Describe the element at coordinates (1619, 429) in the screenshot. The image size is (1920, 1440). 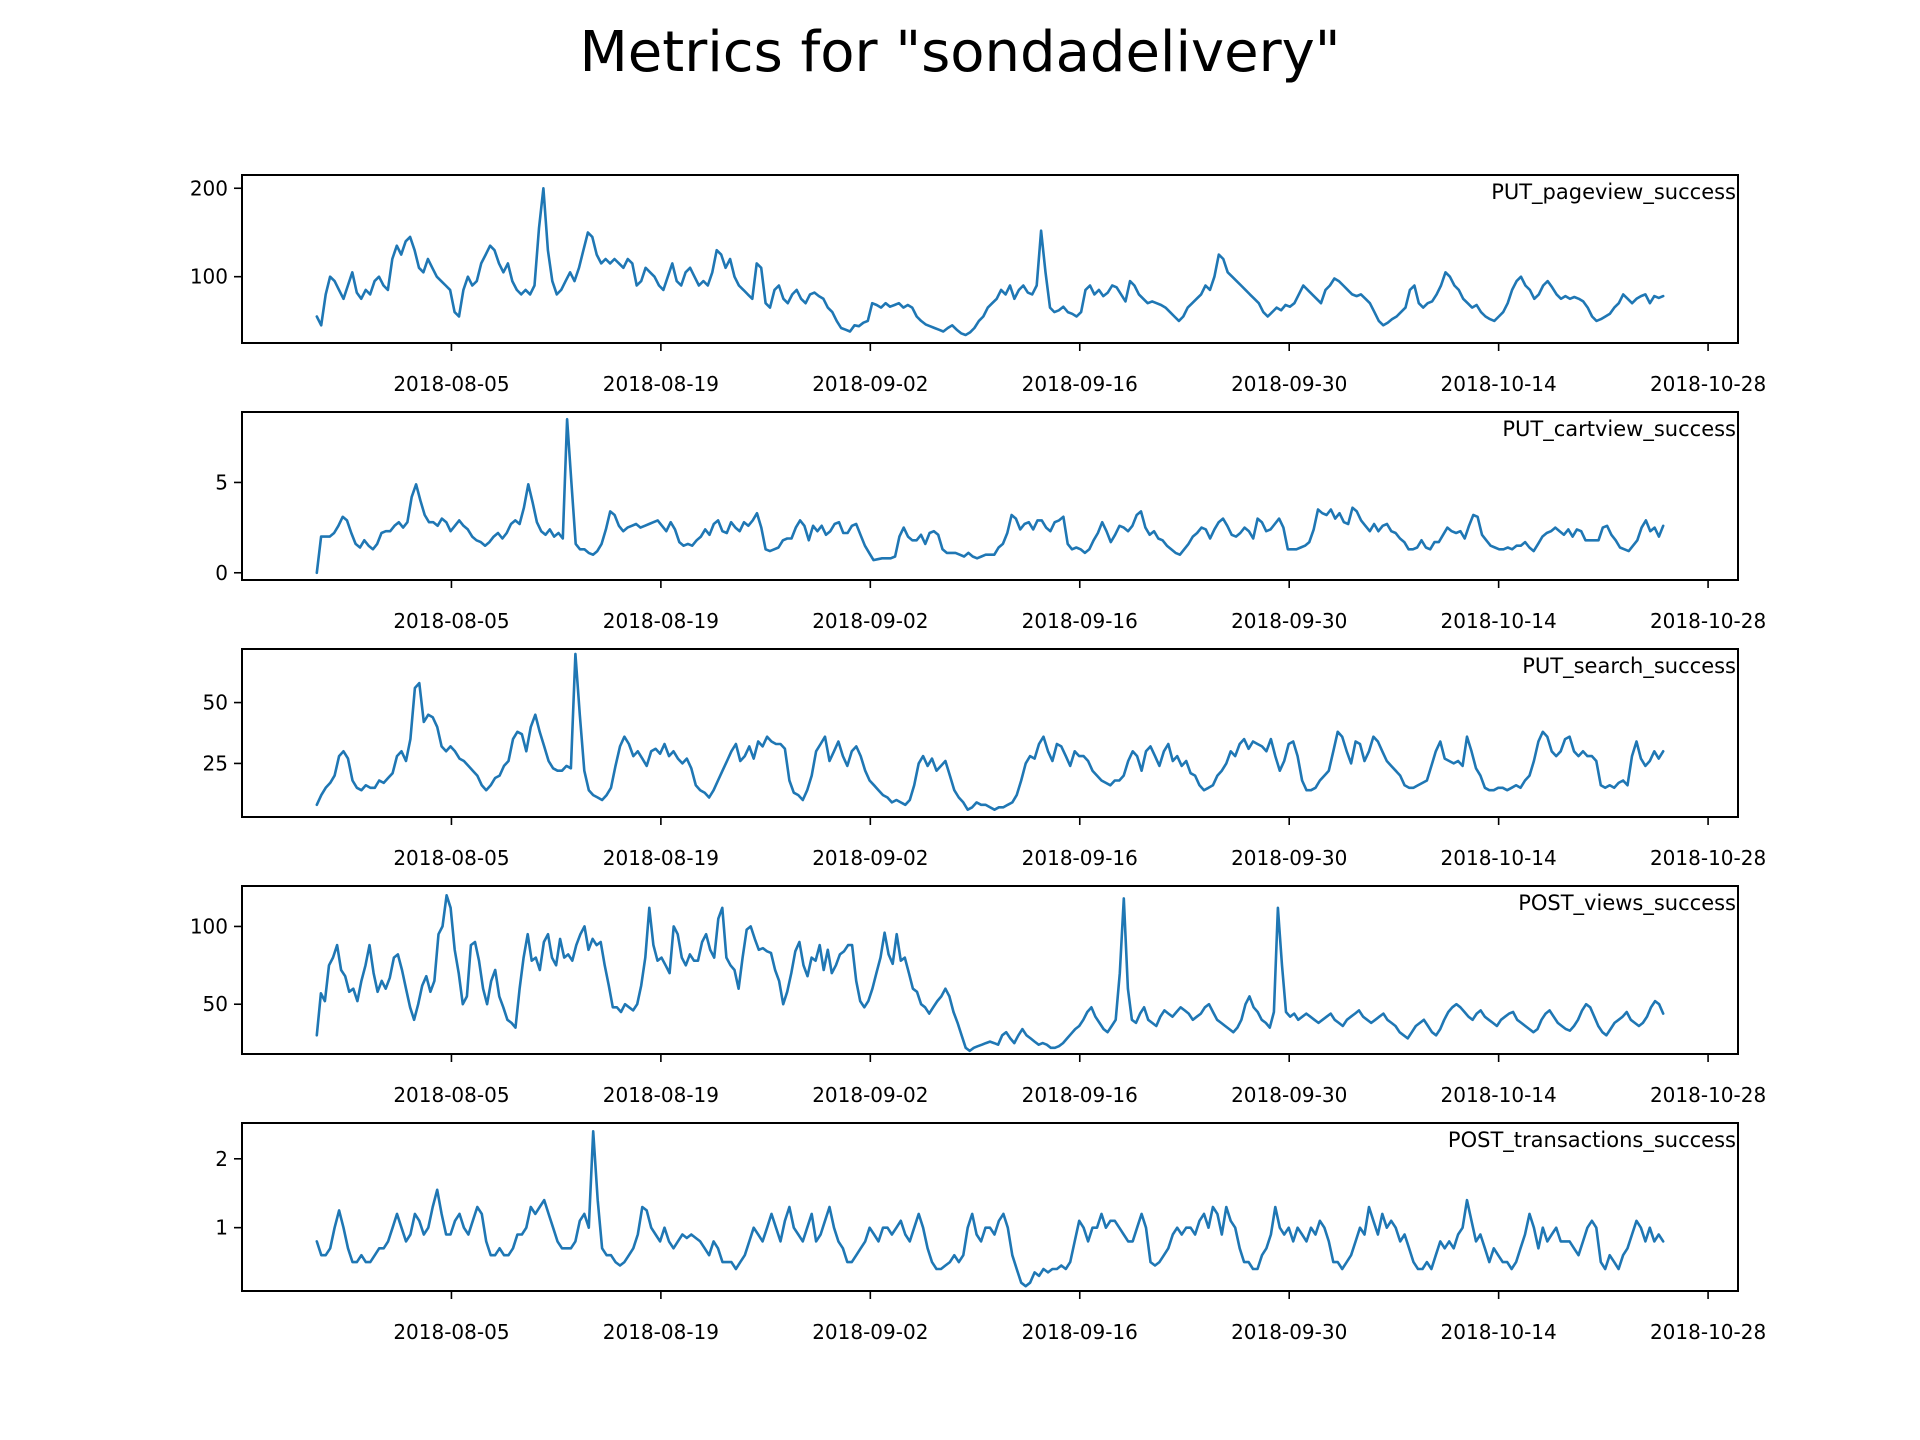
I see `series-label: PUT_cartview_success` at that location.